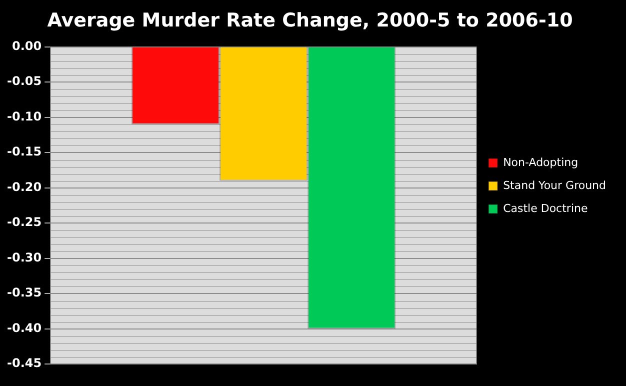  Describe the element at coordinates (24, 257) in the screenshot. I see `y-tick-label: -0.30` at that location.